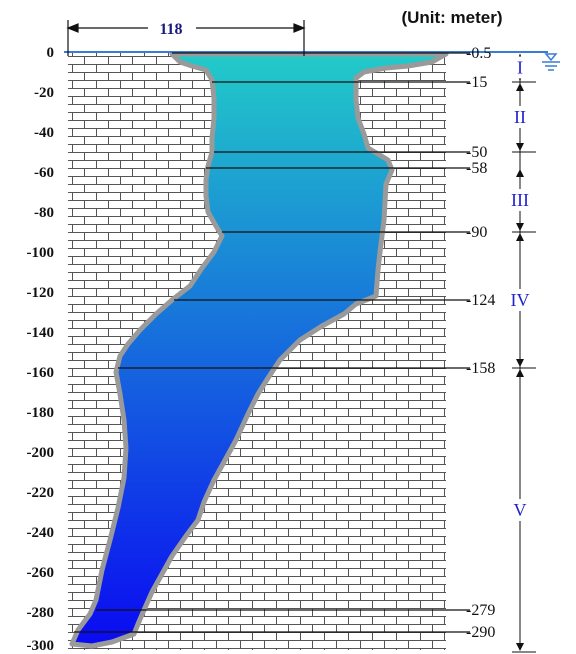  What do you see at coordinates (480, 610) in the screenshot?
I see `depth-marker-label: -279` at bounding box center [480, 610].